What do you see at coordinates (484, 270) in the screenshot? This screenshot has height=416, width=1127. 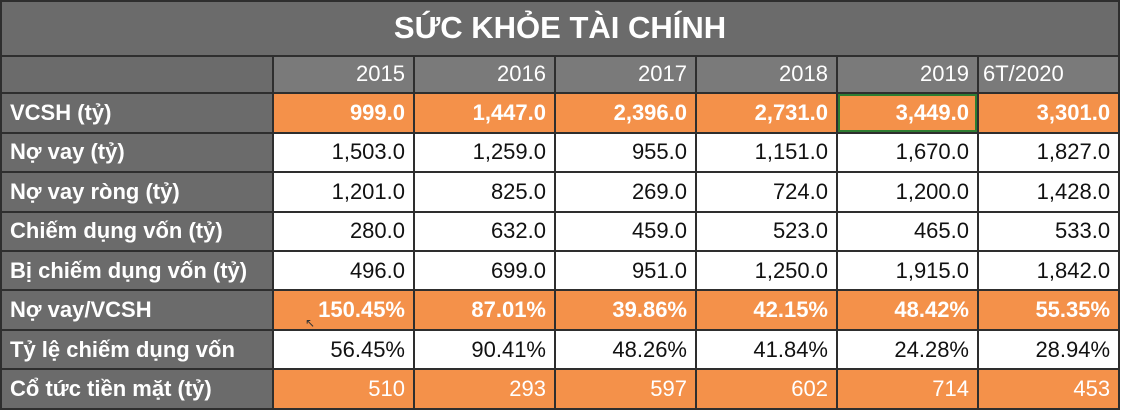 I see `value-cell: 699.0` at bounding box center [484, 270].